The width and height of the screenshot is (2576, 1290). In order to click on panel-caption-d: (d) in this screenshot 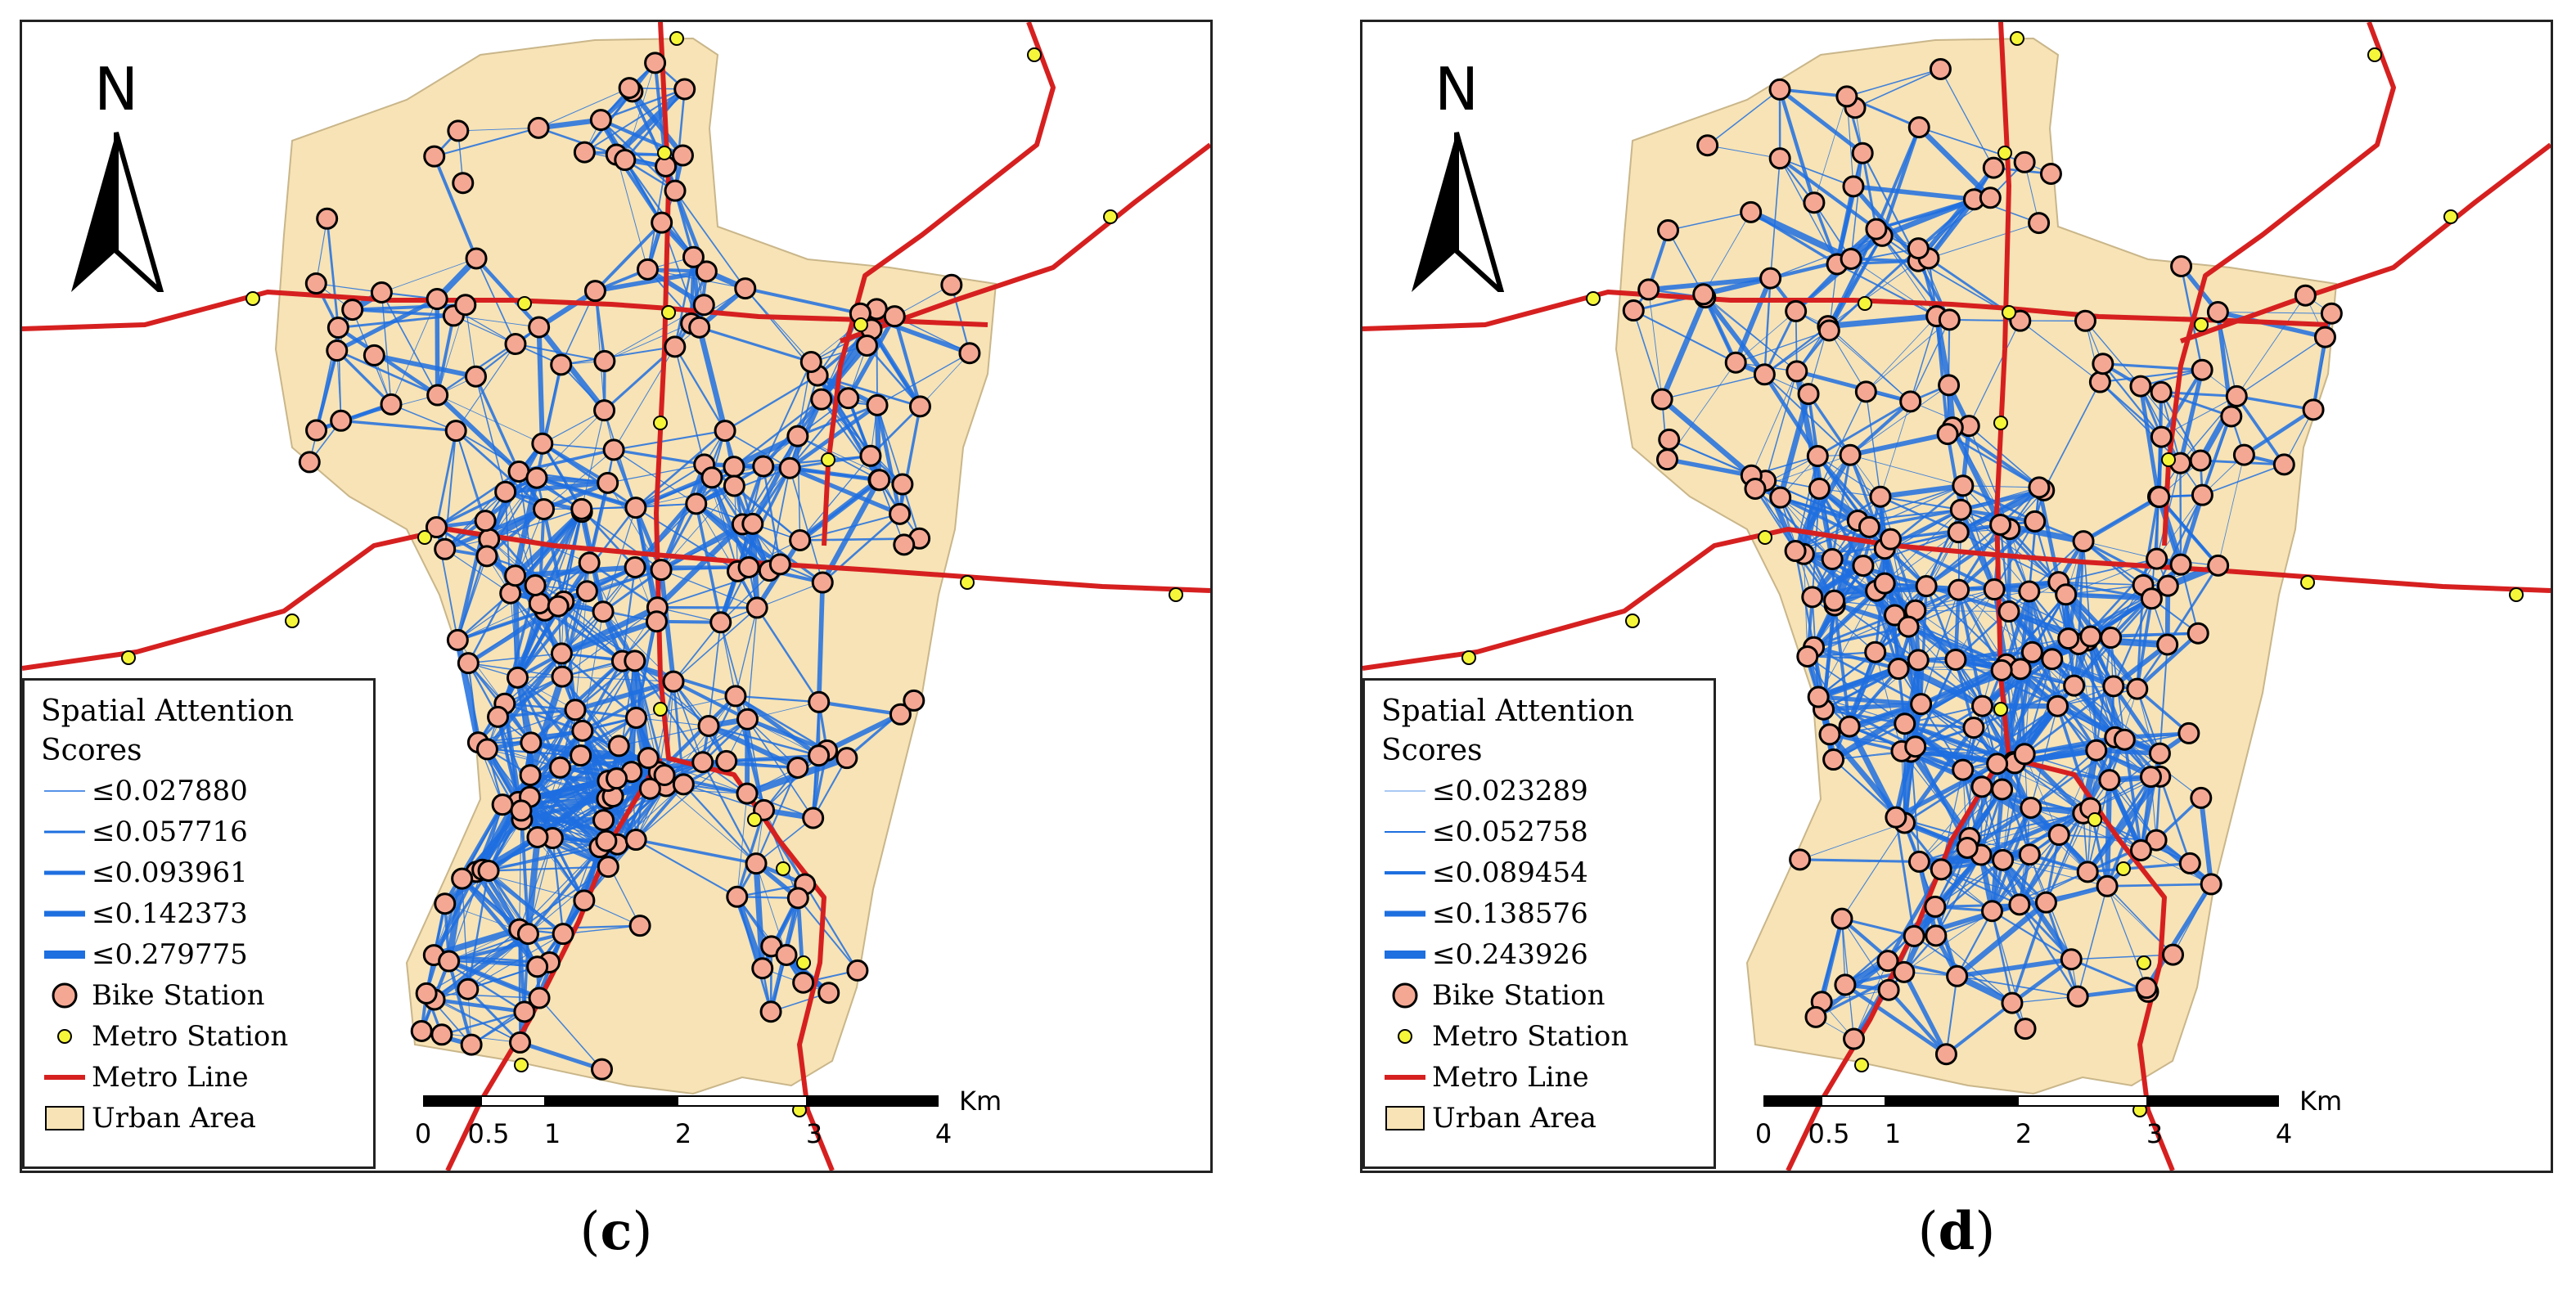, I will do `click(1957, 1231)`.